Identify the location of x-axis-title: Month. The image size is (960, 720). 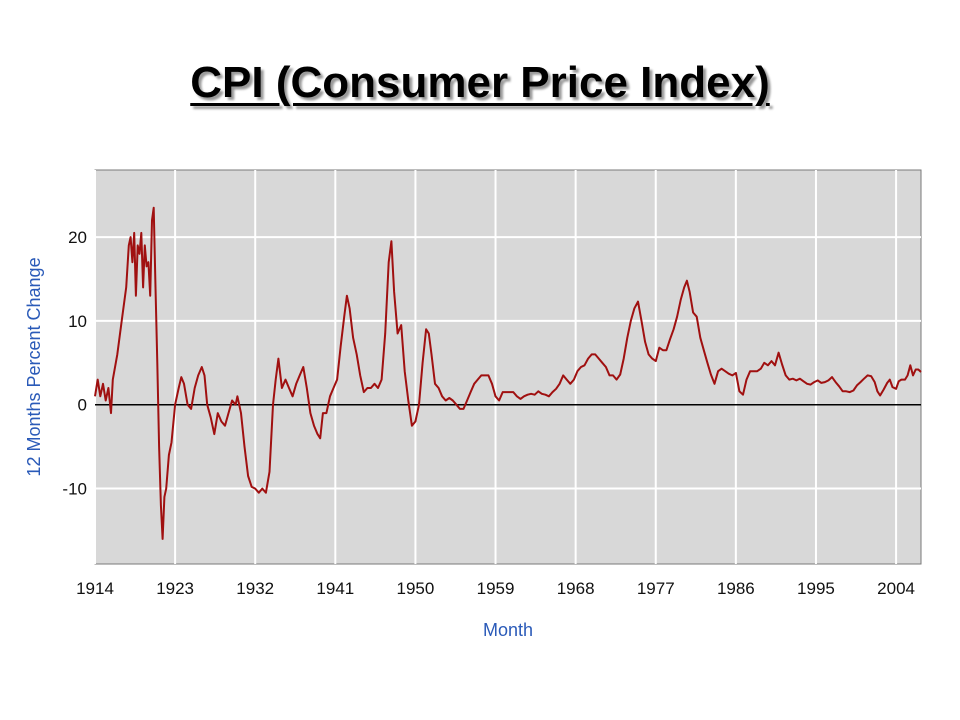
(508, 630).